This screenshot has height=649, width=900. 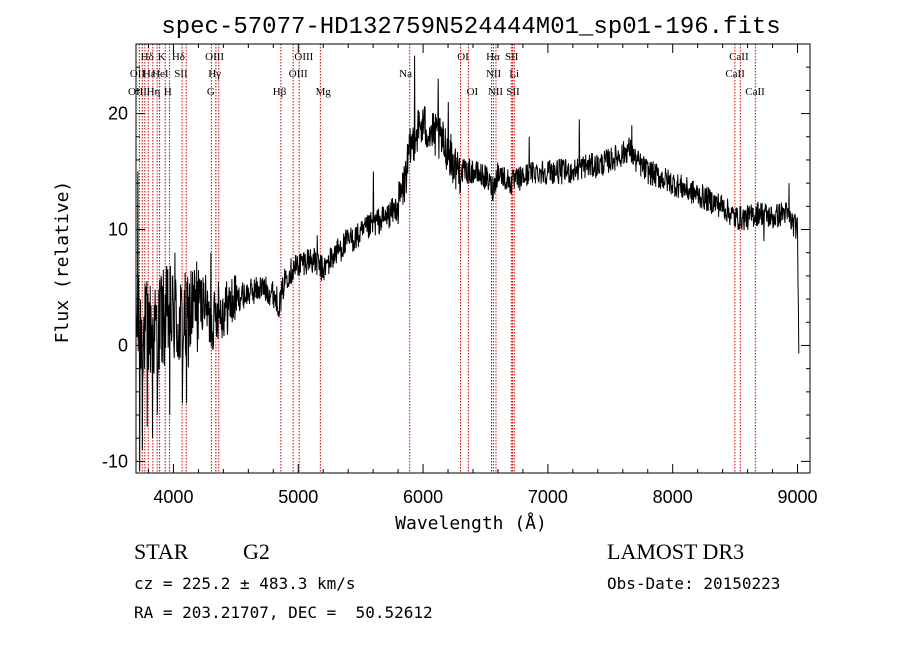 I want to click on line-label: OII, so click(x=138, y=74).